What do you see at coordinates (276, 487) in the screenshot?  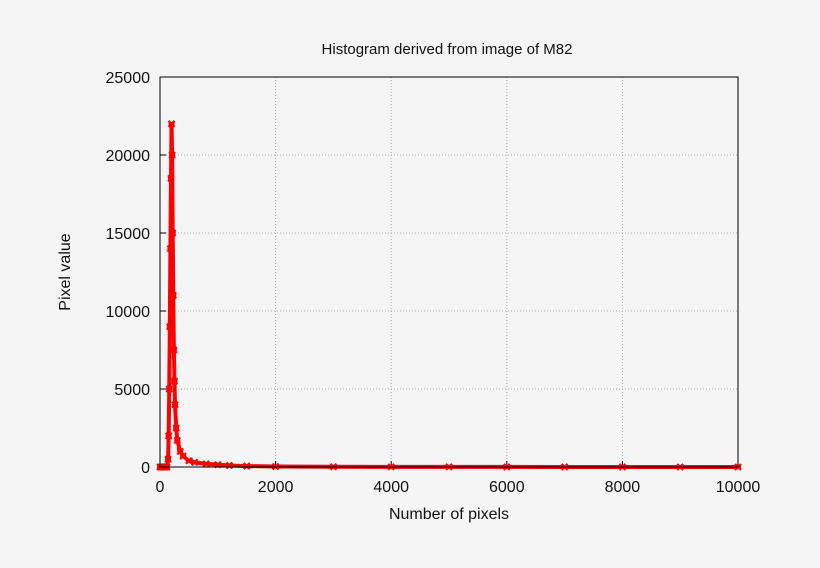 I see `x-tick-label: 2000` at bounding box center [276, 487].